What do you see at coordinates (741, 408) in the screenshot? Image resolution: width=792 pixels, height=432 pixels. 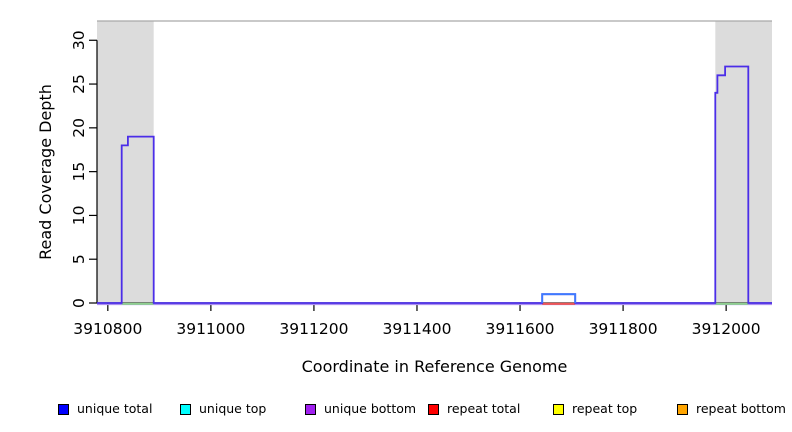 I see `legend-label: repeat bottom` at bounding box center [741, 408].